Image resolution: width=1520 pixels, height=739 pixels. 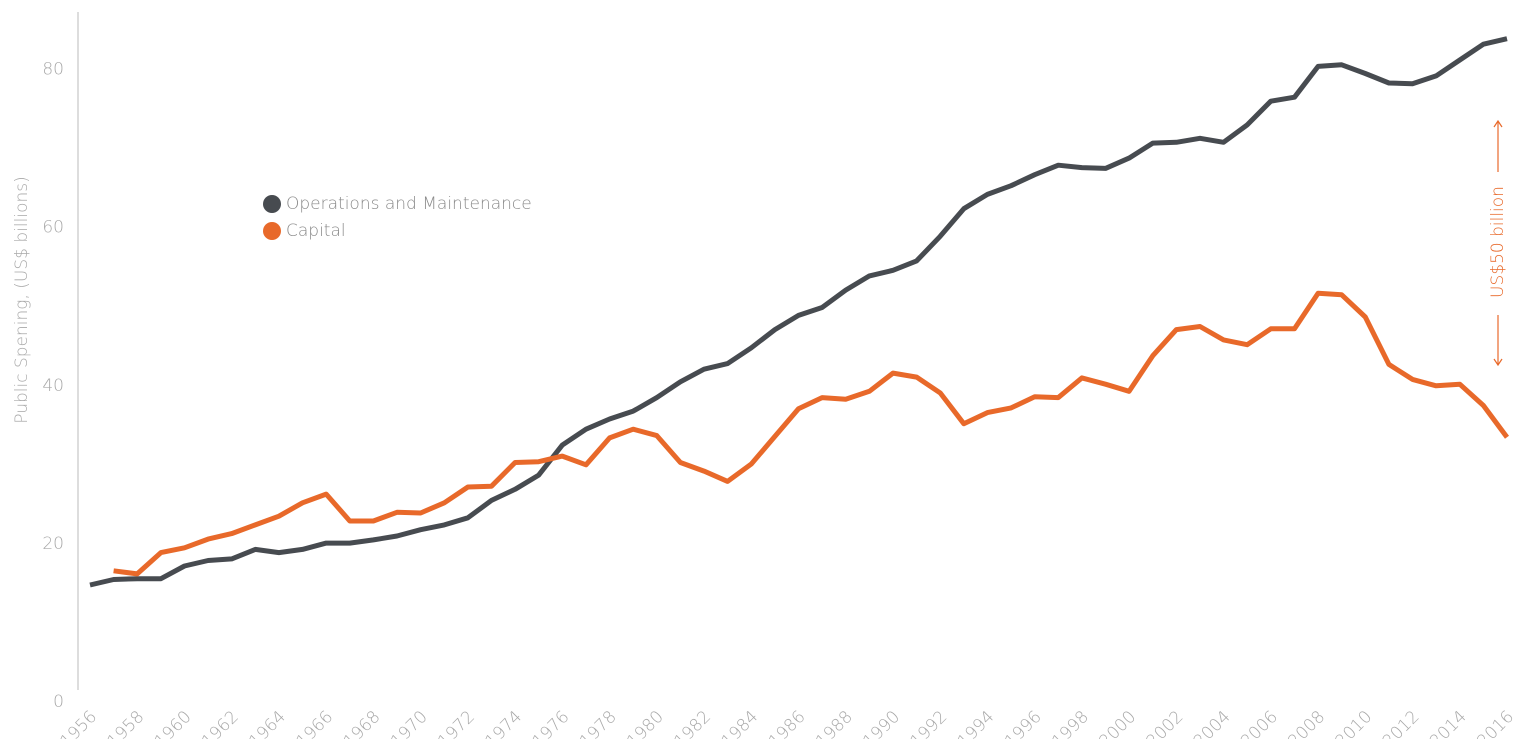 I want to click on x-tick-label: 1994, so click(x=976, y=723).